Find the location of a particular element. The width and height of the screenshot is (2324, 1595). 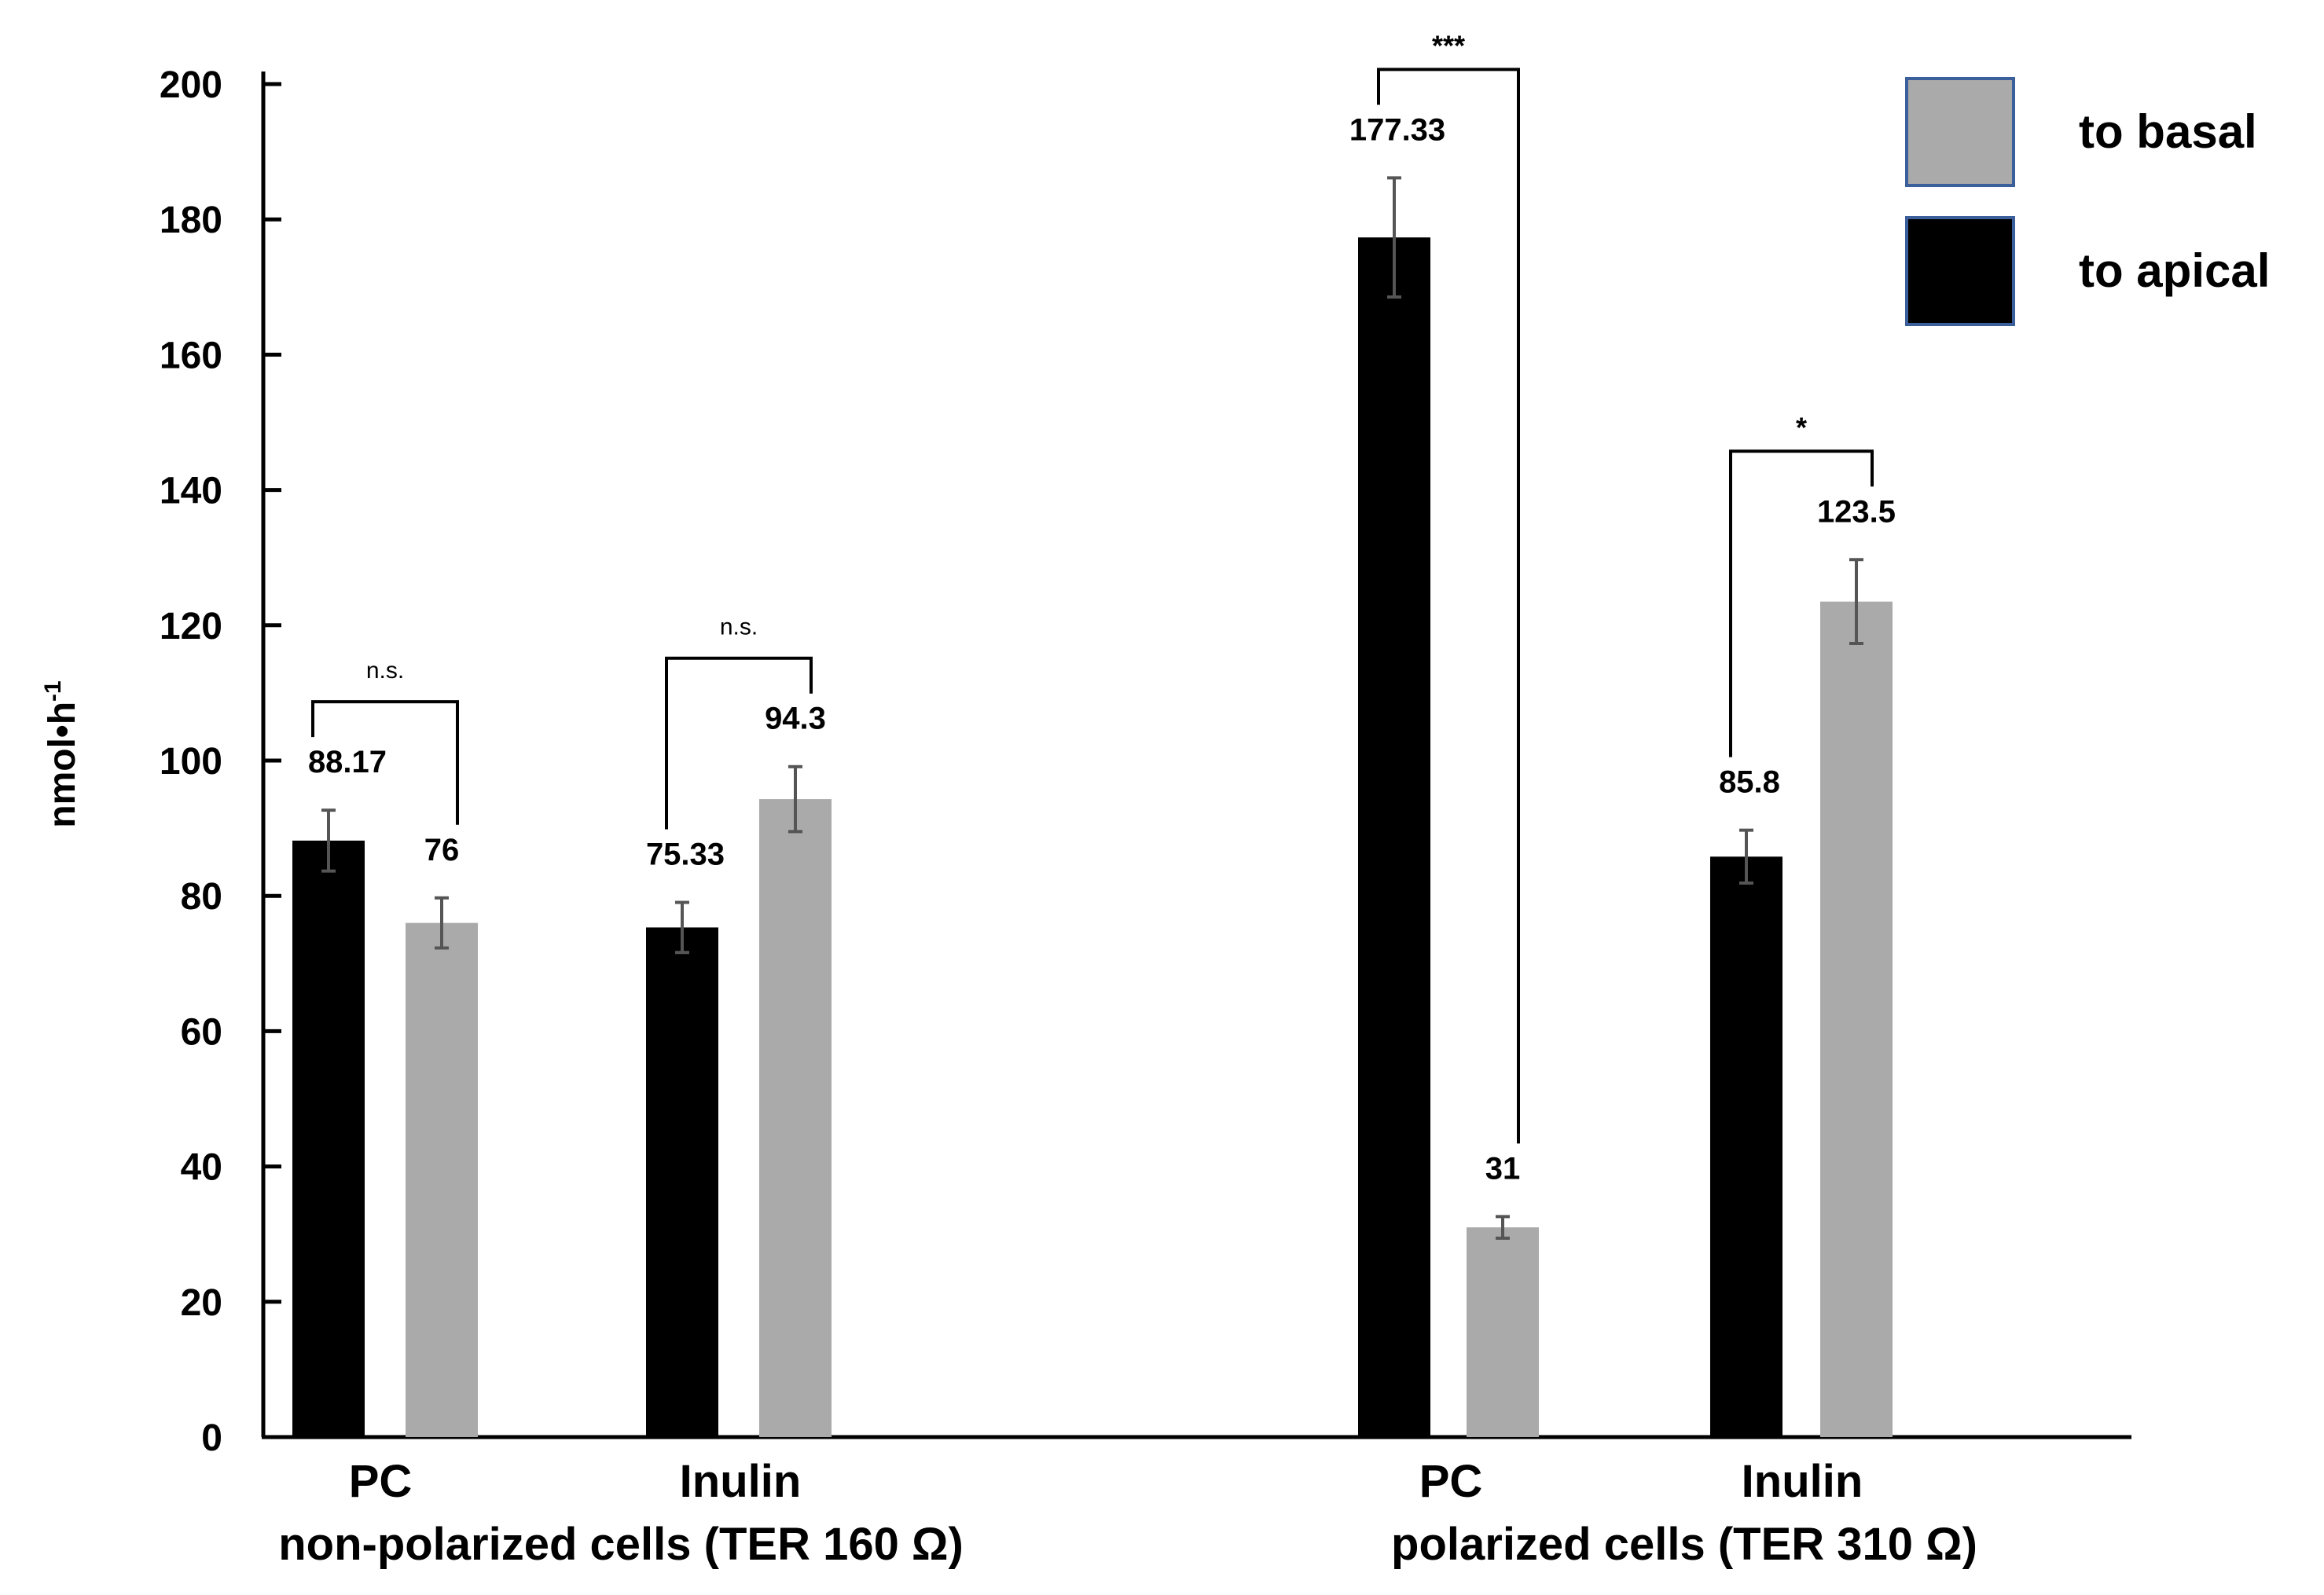

data-label: 94.3 is located at coordinates (795, 719).